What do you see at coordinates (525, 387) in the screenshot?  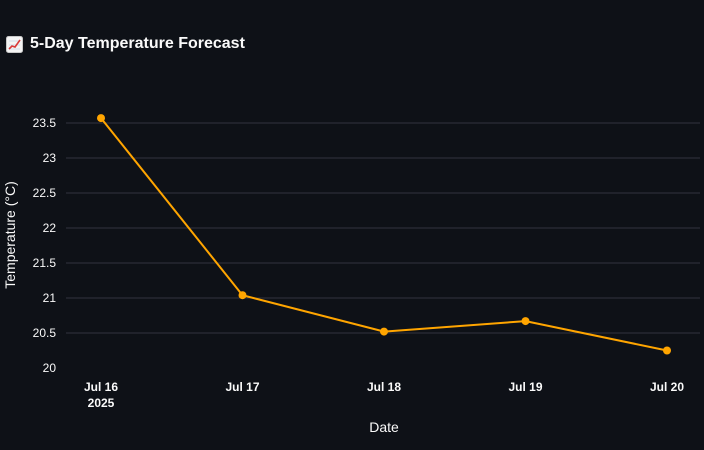 I see `x-tick-label: Jul 19` at bounding box center [525, 387].